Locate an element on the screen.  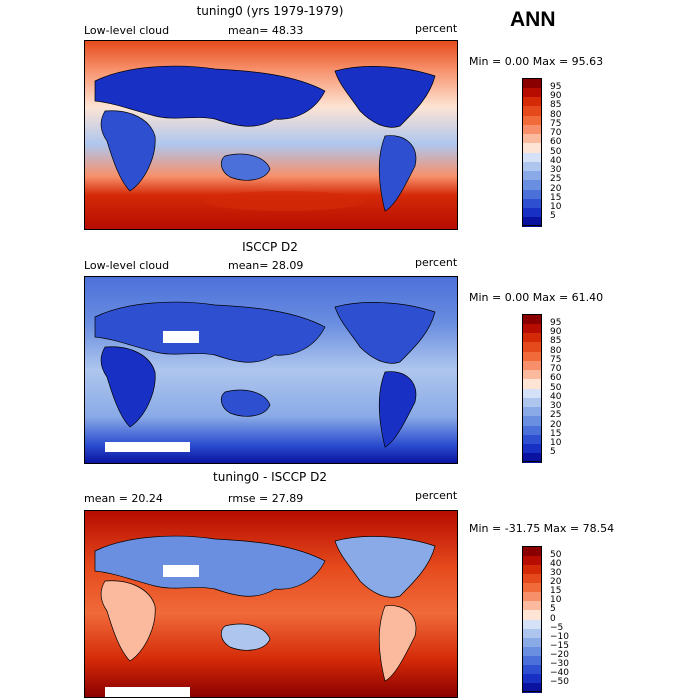
units-label-obs: percent is located at coordinates (436, 262).